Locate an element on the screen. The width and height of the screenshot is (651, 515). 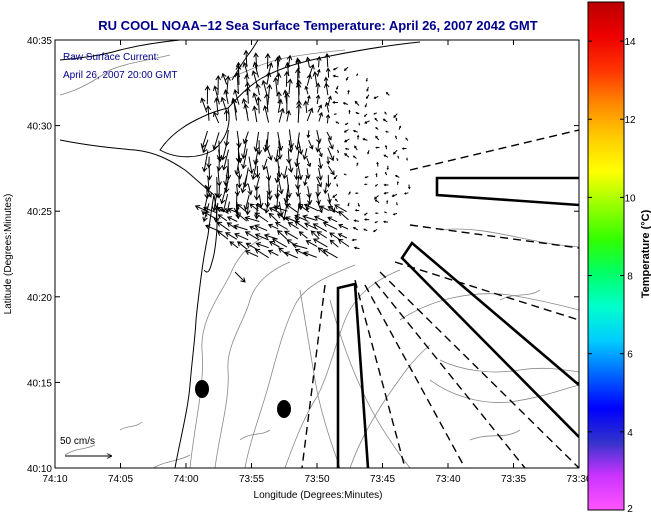
y-tick-label: 40:25 is located at coordinates (39, 212).